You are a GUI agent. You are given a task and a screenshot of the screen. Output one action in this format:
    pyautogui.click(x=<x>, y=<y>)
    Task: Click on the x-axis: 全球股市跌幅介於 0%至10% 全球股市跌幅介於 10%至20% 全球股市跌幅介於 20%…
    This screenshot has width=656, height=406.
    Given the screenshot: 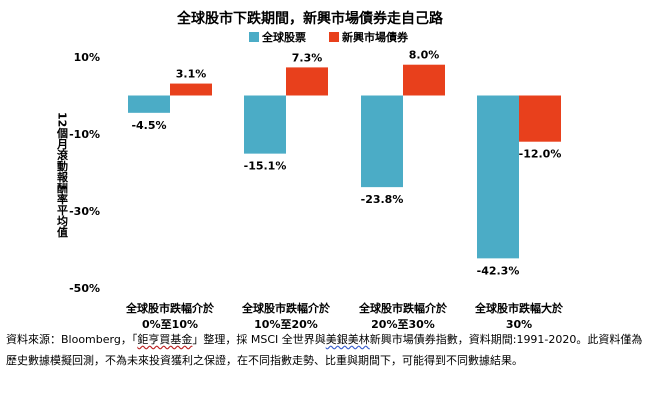 What is the action you would take?
    pyautogui.click(x=344, y=316)
    